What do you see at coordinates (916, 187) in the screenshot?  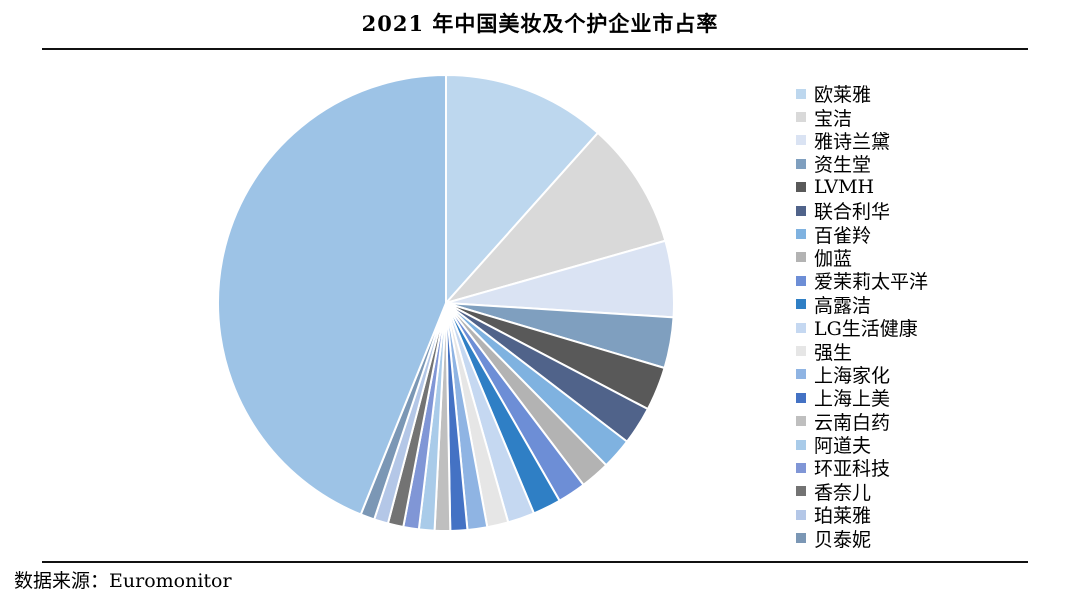 I see `legend-item: LVMH` at bounding box center [916, 187].